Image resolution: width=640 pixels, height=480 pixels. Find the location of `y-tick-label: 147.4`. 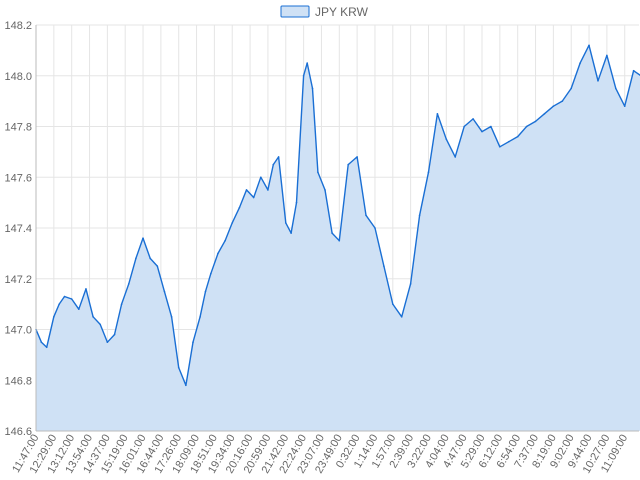

y-tick-label: 147.4 is located at coordinates (18, 229).